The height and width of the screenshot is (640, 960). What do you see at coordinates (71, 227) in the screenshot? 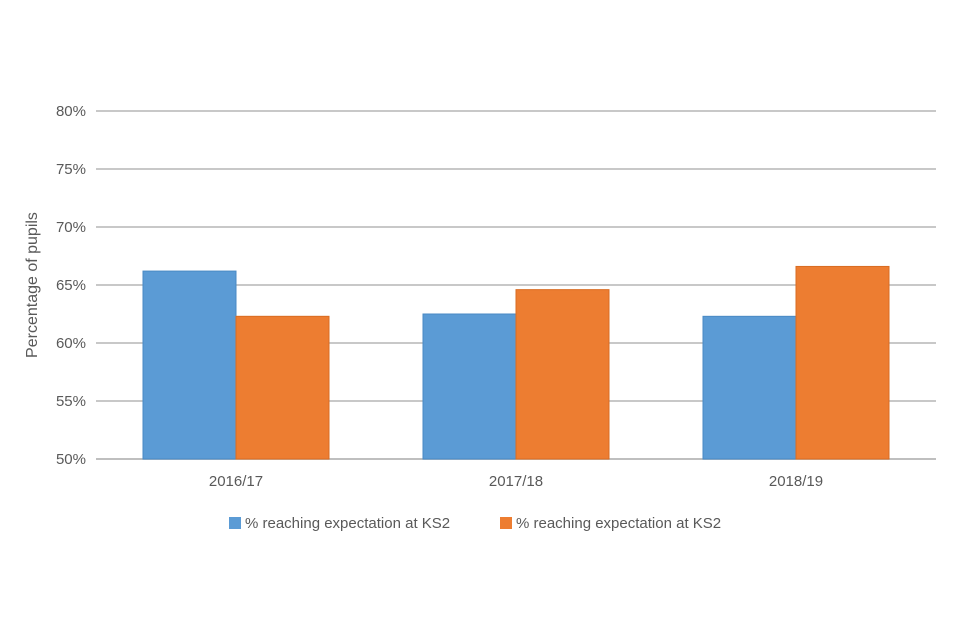
I see `y-tick-label: 70%` at bounding box center [71, 227].